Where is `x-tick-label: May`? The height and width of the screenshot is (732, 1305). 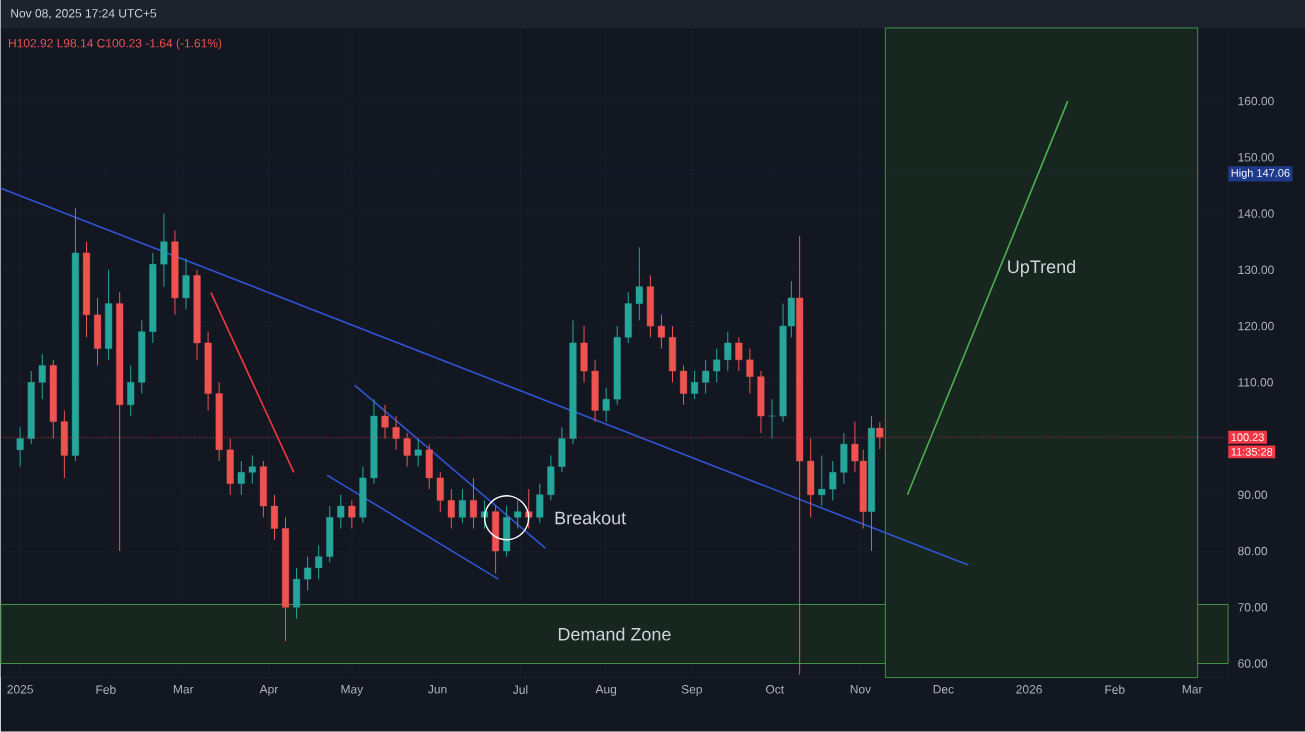 x-tick-label: May is located at coordinates (352, 691).